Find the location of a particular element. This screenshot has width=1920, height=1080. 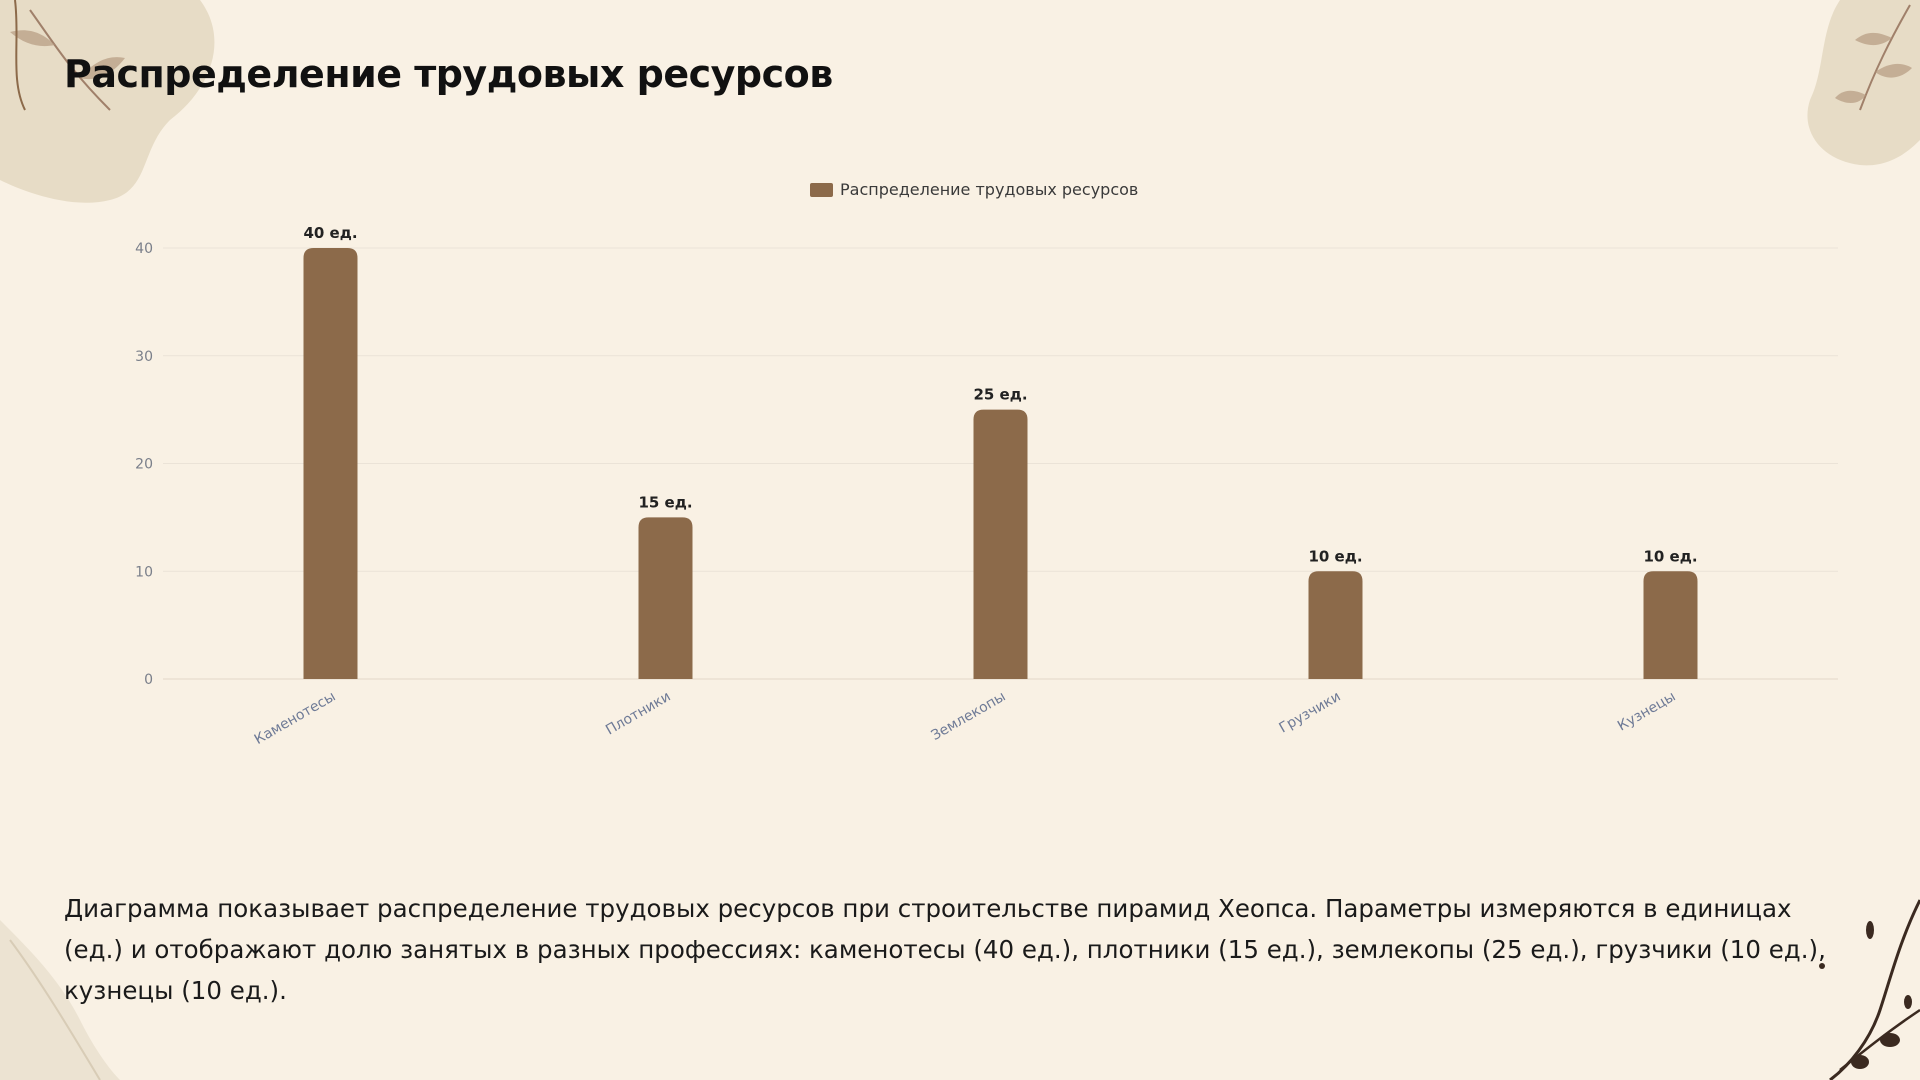

y-axis-ticks: 0 10 20 30 40 is located at coordinates (144, 464).